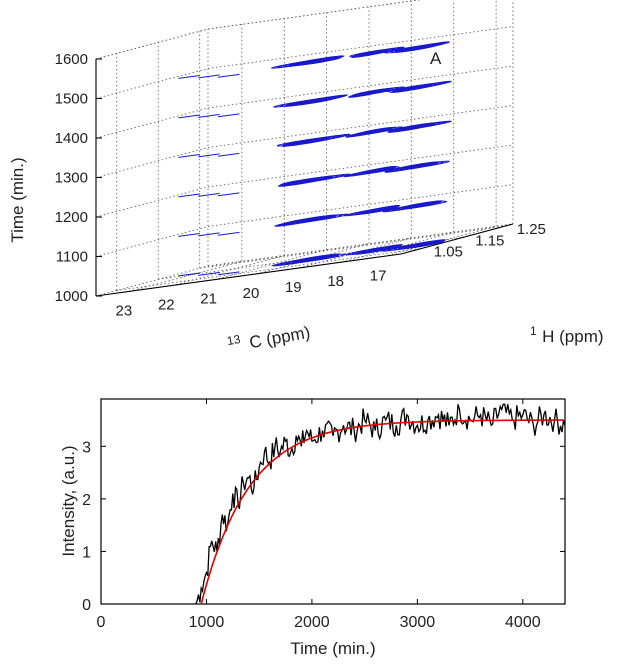  Describe the element at coordinates (71, 138) in the screenshot. I see `time-tick-label: 1400` at that location.